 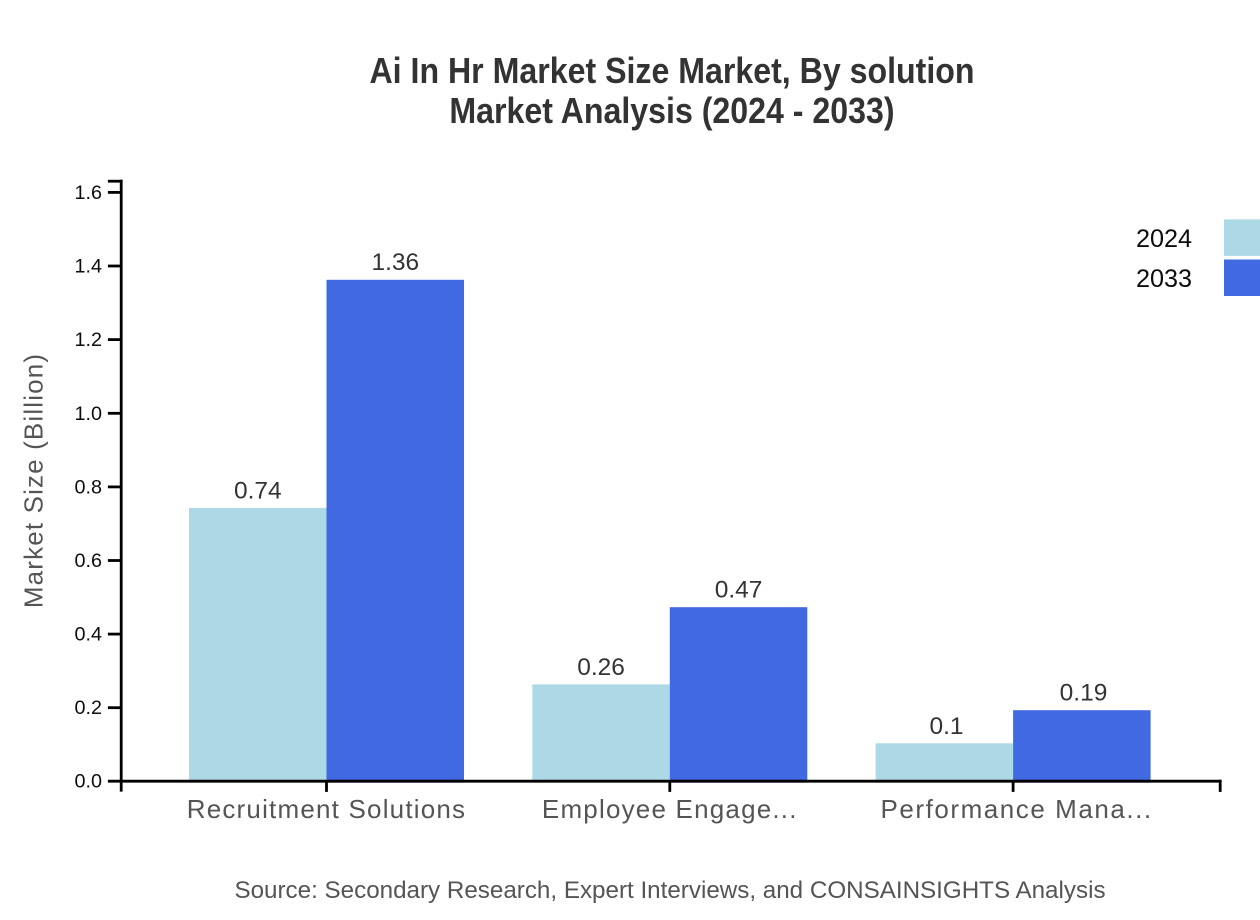 I want to click on svg-text: 0.6, so click(x=89, y=561).